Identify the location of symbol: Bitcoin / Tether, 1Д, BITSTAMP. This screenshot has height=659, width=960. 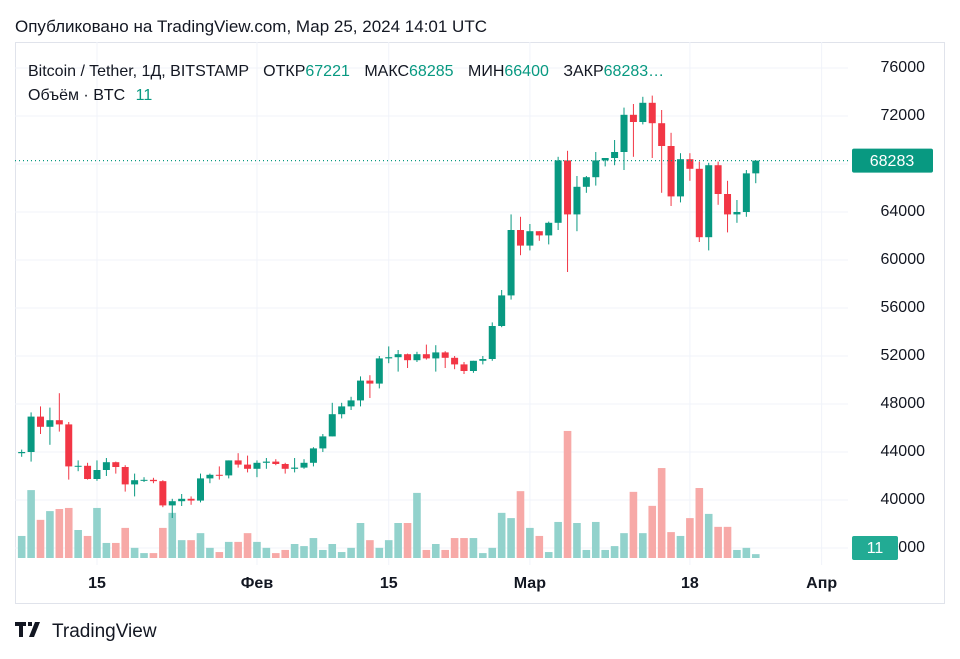
(138, 71).